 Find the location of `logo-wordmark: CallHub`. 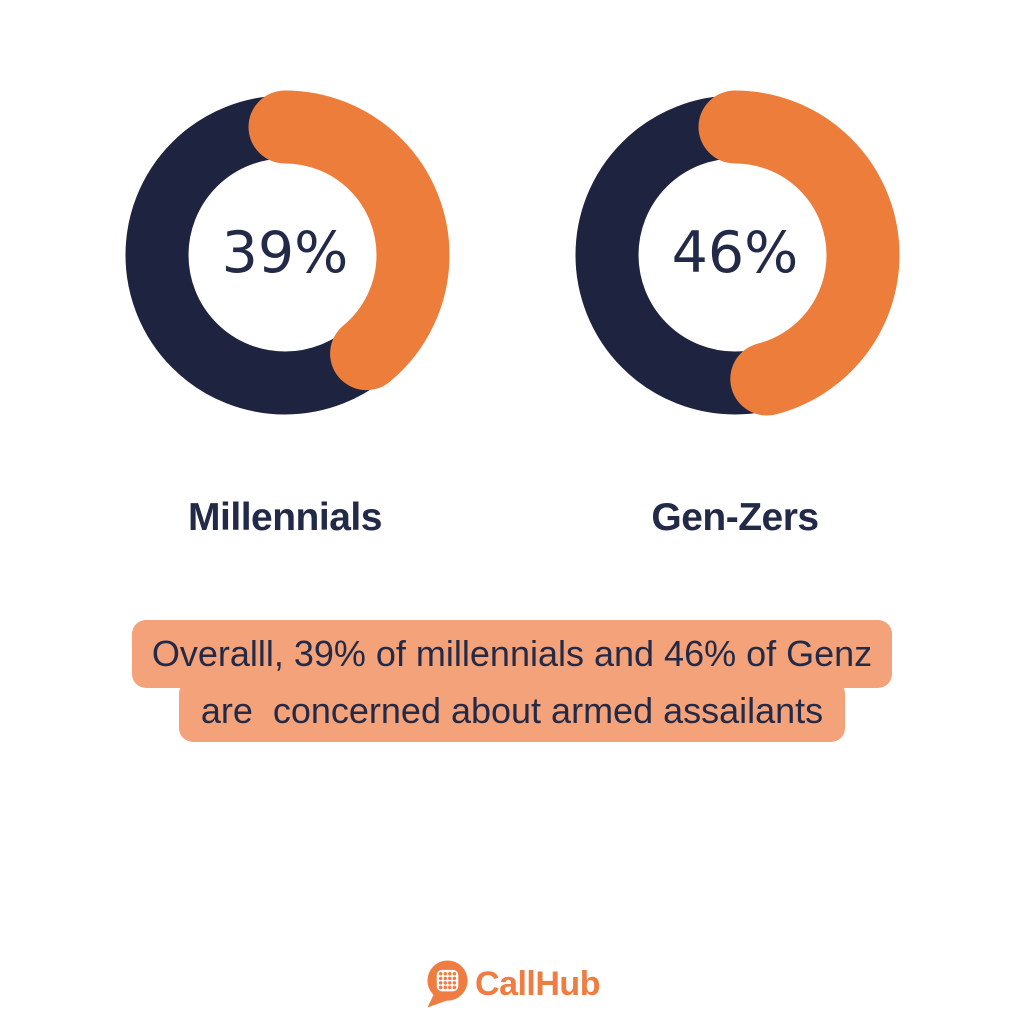

logo-wordmark: CallHub is located at coordinates (537, 984).